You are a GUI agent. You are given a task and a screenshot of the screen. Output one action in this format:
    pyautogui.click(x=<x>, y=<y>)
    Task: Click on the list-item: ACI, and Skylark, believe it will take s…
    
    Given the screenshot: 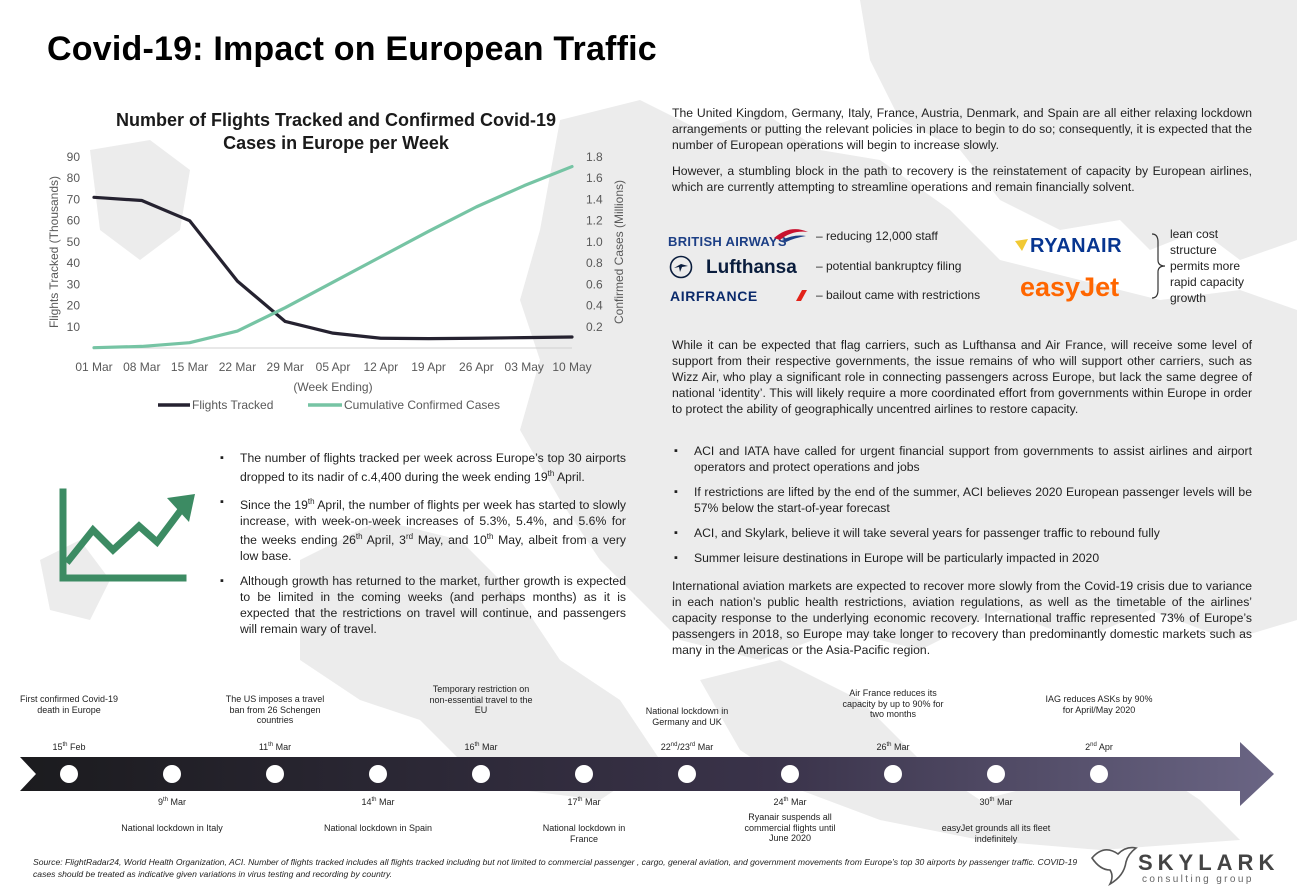 What is the action you would take?
    pyautogui.click(x=962, y=533)
    